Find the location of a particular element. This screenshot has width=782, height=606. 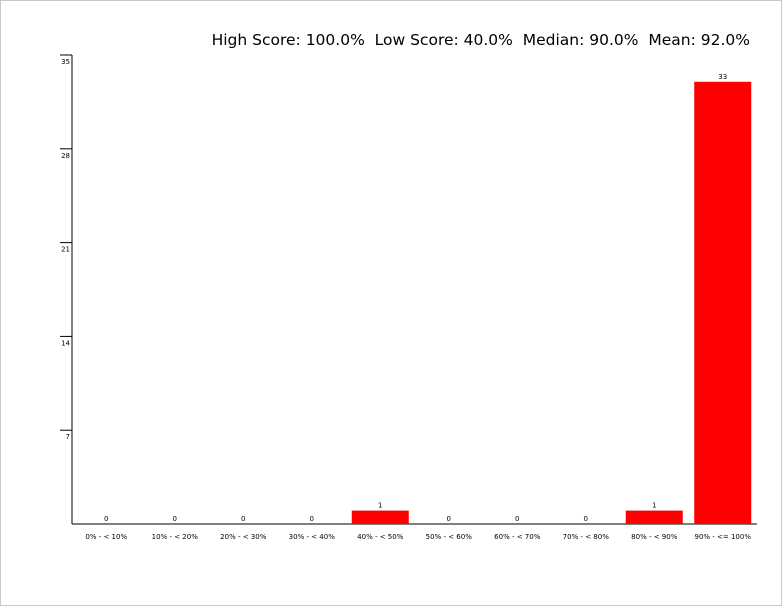

y-ticks: 7 14 21 28 35 is located at coordinates (66, 247).